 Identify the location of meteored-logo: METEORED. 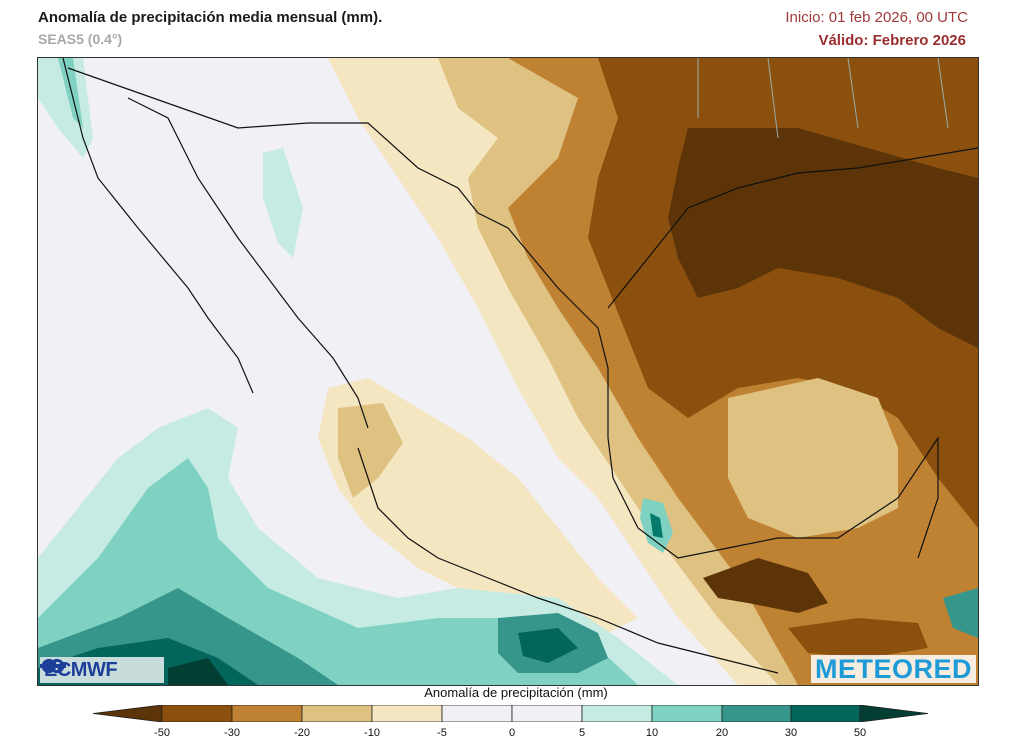
(893, 669).